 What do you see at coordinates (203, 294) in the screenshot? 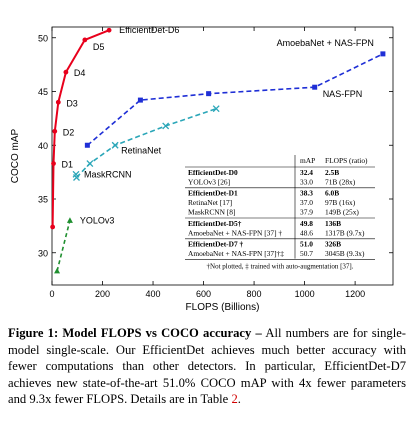
I see `x-tick-label: 600` at bounding box center [203, 294].